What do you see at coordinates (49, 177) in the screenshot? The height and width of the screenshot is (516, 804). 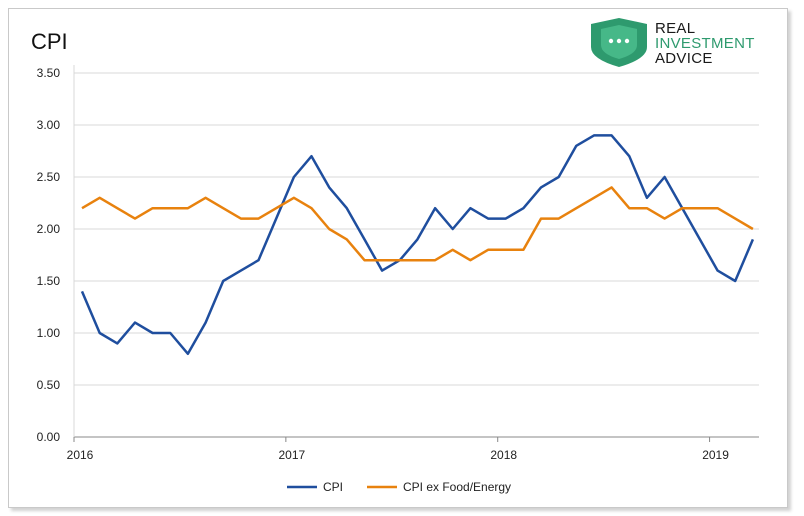 I see `y-tick-label: 2.50` at bounding box center [49, 177].